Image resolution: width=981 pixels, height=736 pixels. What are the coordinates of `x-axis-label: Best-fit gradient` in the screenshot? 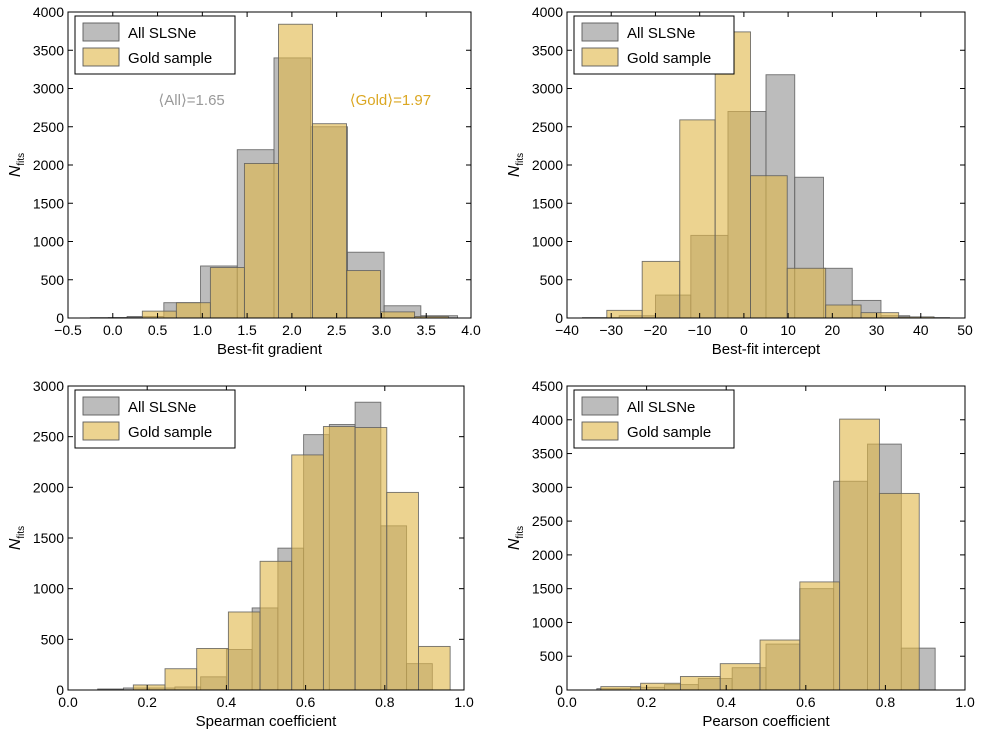 It's located at (270, 349).